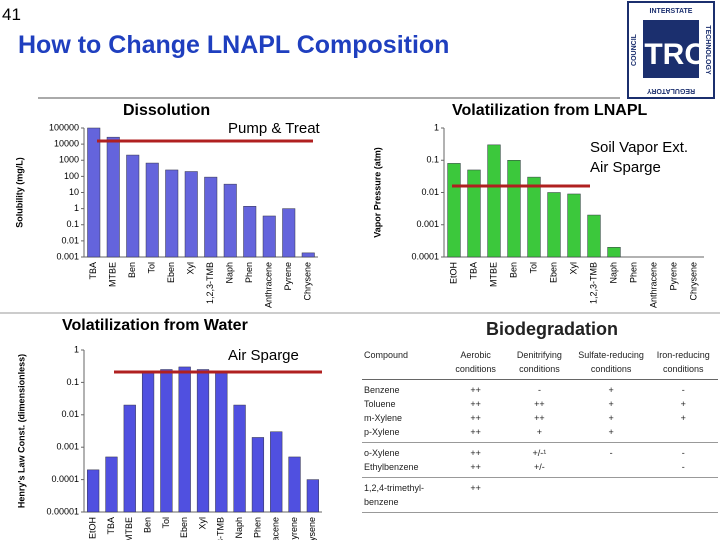  I want to click on x-tick-label: Anthracene, so click(653, 285).